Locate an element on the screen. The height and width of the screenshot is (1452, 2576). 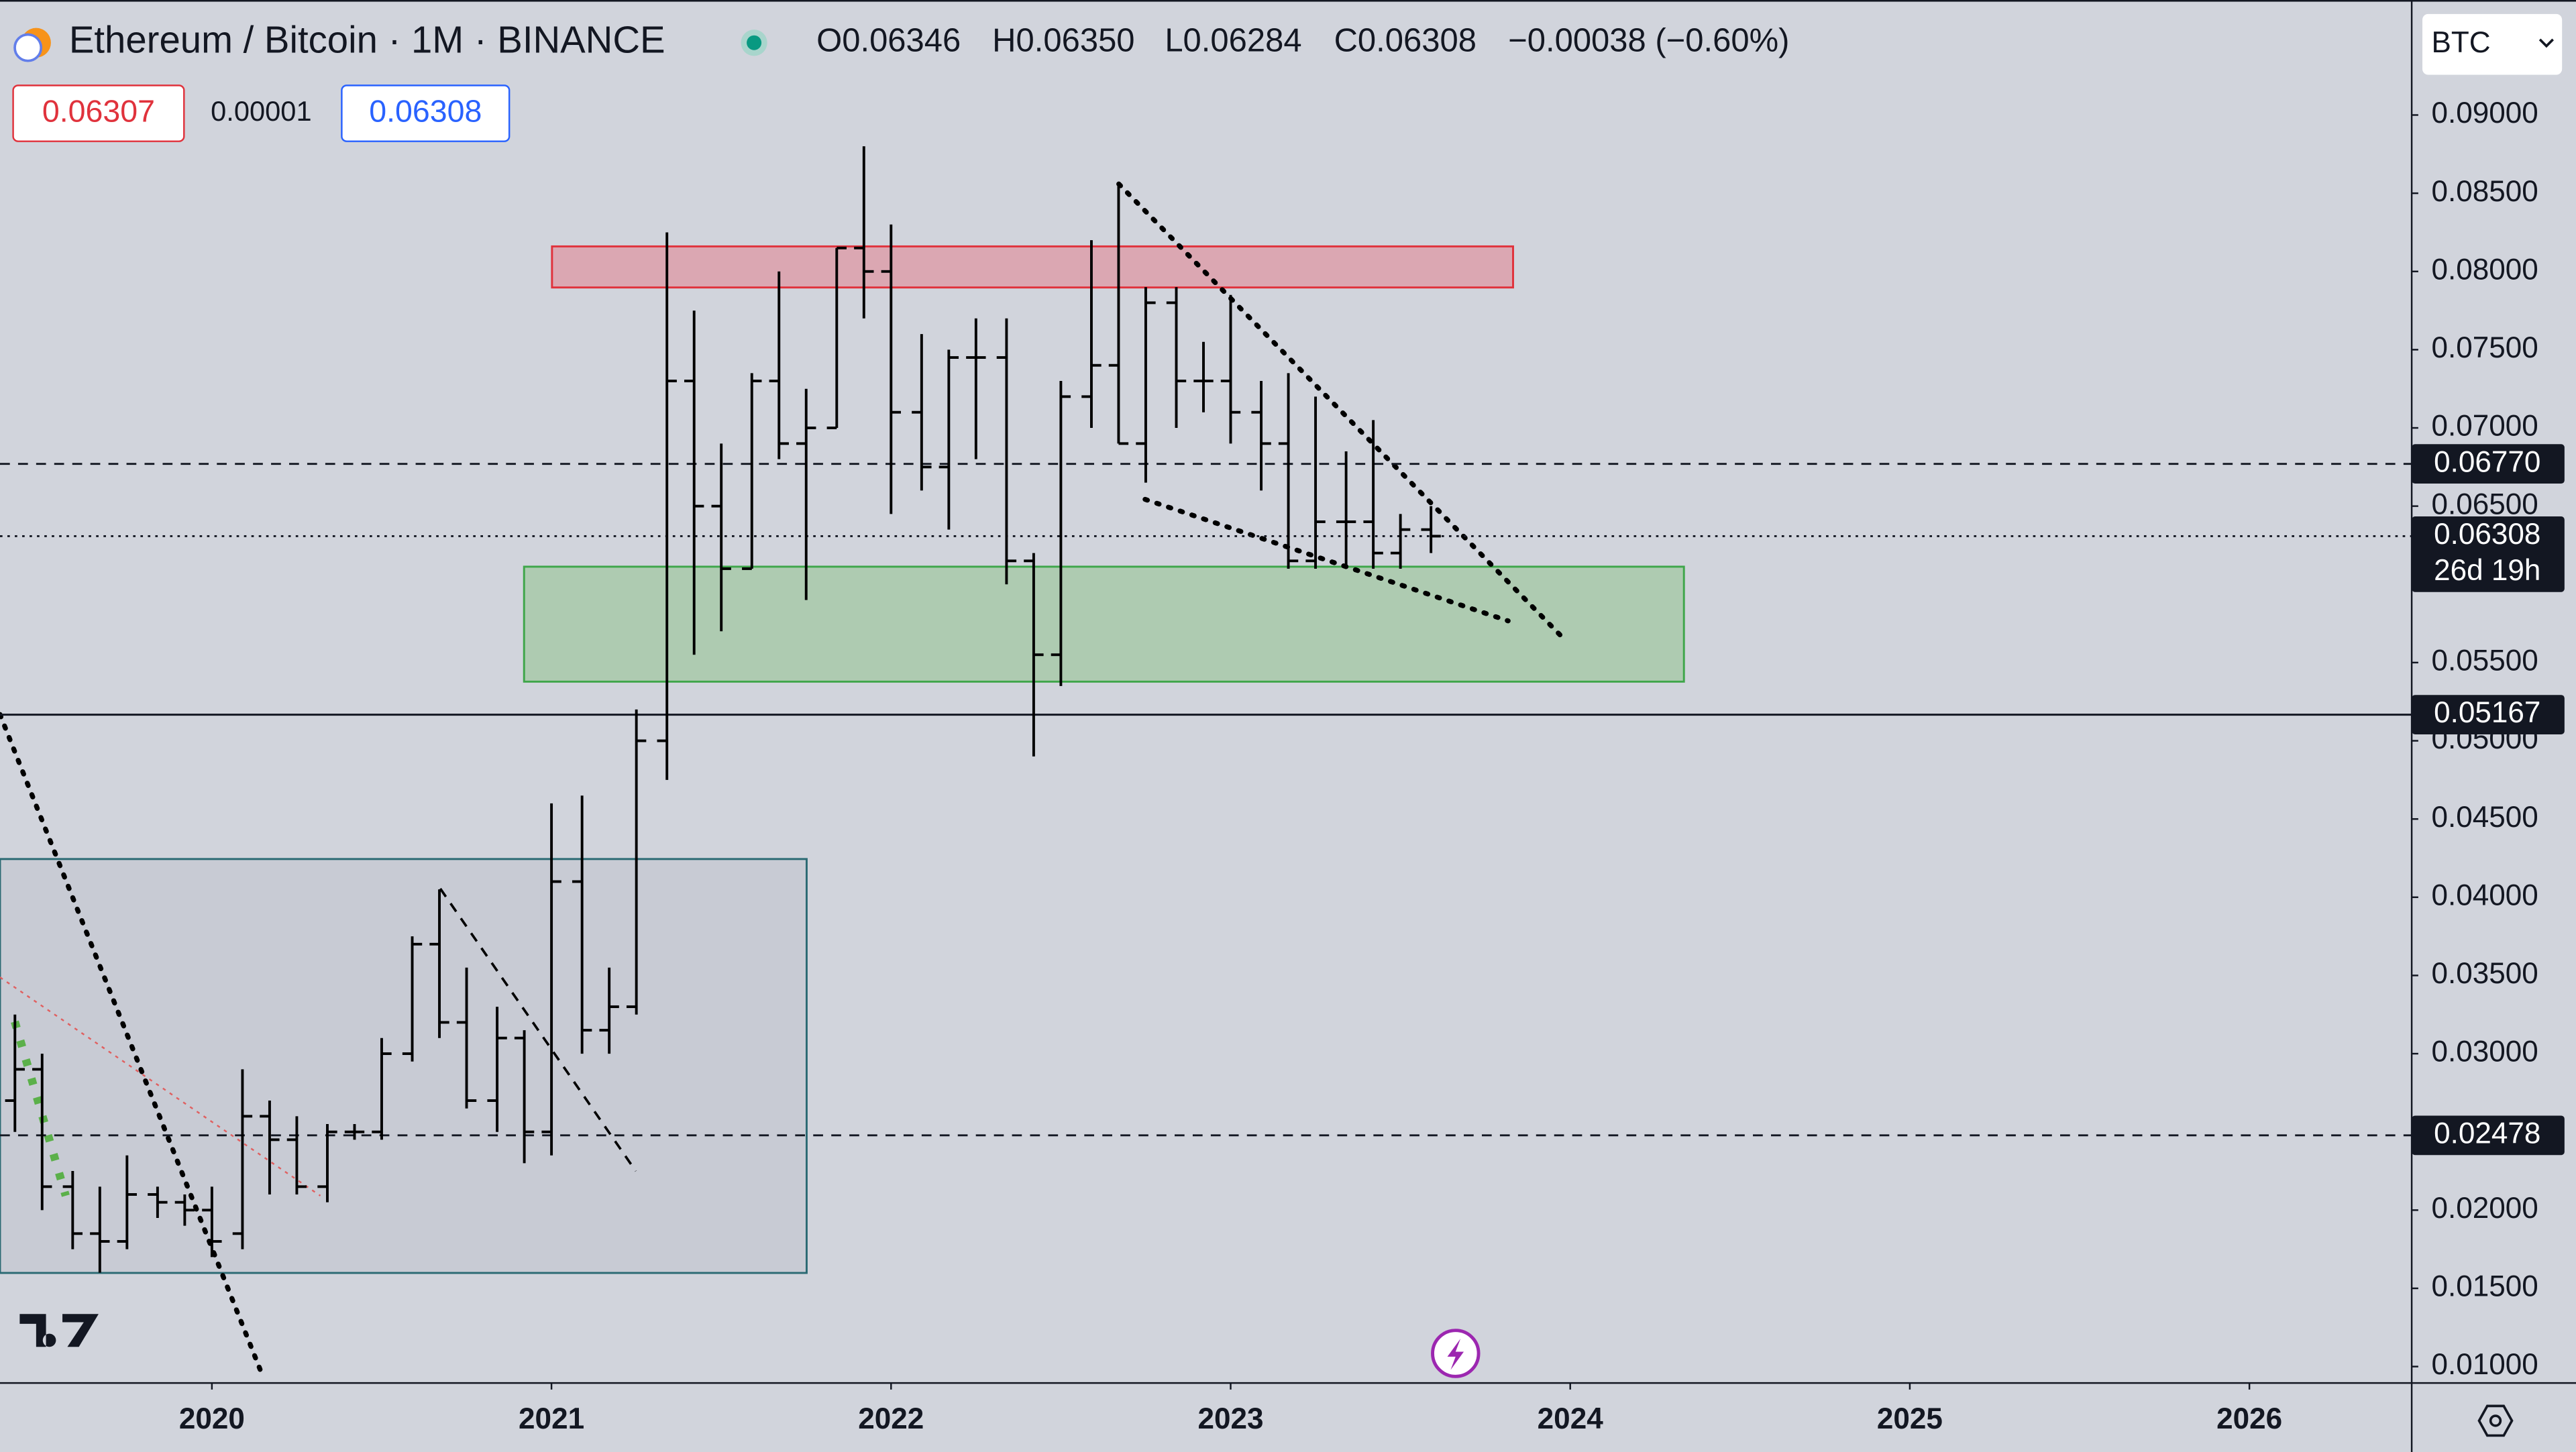
symbol-title: Ethereum / Bitcoin · 1M · BINANCE is located at coordinates (367, 40).